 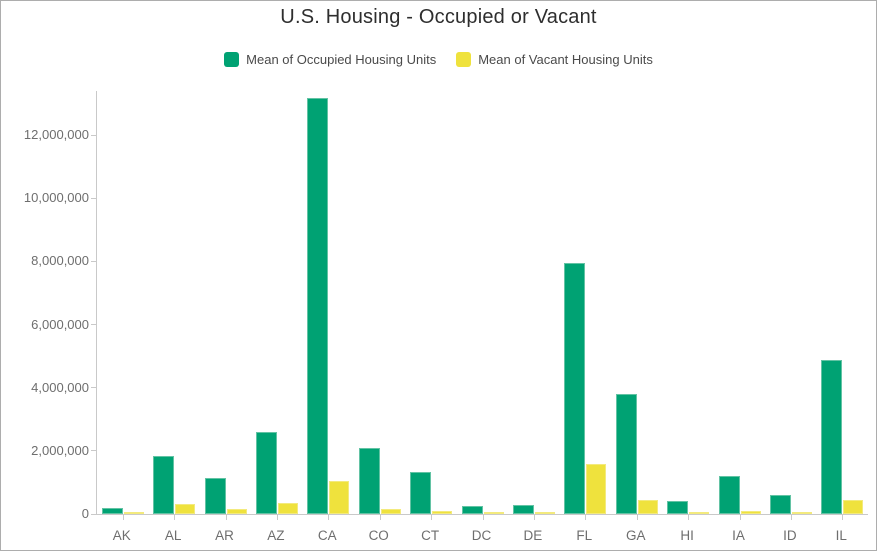 I want to click on y-axis-label: 12,000,000, so click(x=56, y=135).